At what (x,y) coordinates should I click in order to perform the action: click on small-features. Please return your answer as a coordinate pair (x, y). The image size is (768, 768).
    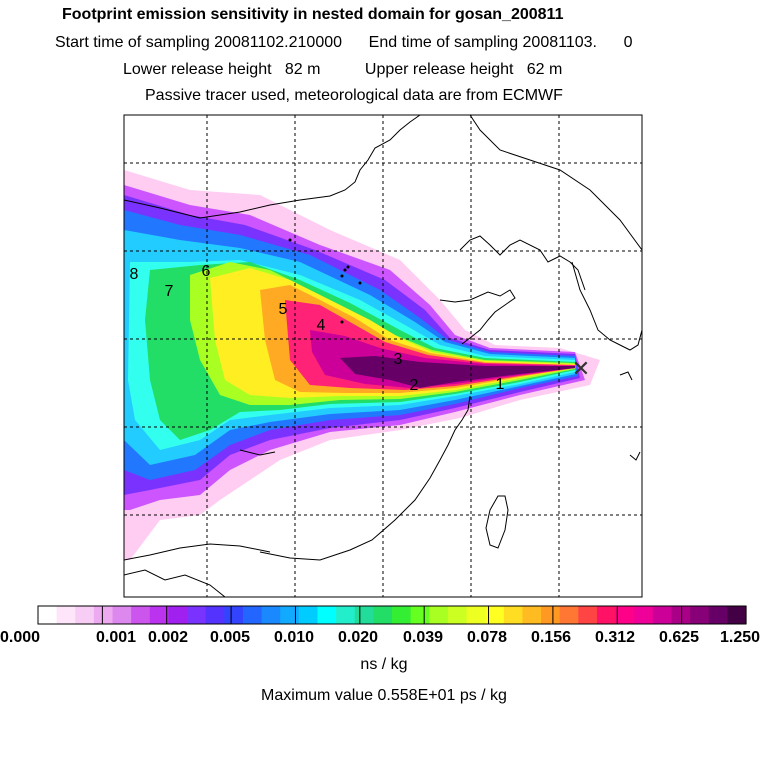
    Looking at the image, I should click on (325, 281).